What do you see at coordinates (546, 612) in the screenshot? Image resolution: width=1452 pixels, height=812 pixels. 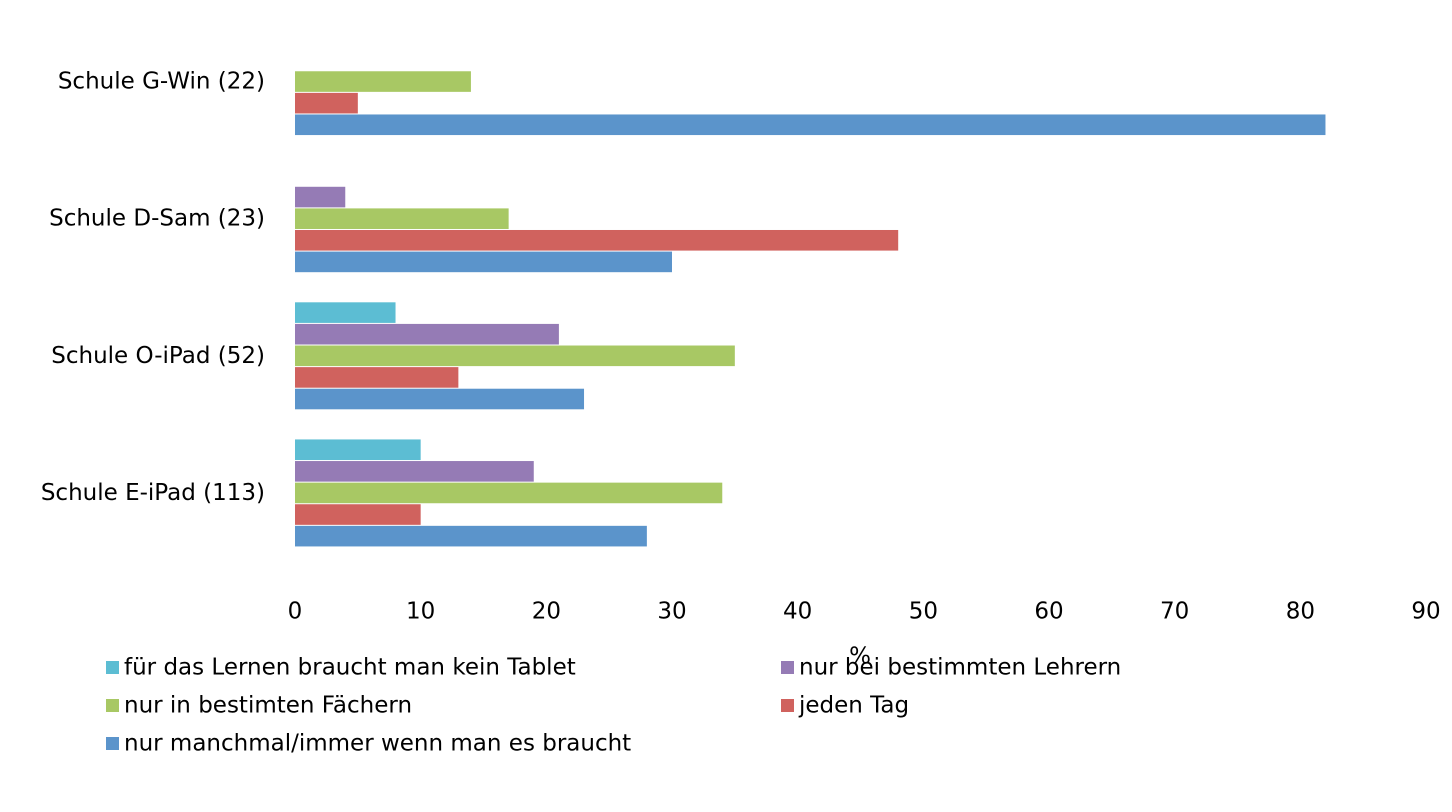 I see `x-tick-label: 20` at bounding box center [546, 612].